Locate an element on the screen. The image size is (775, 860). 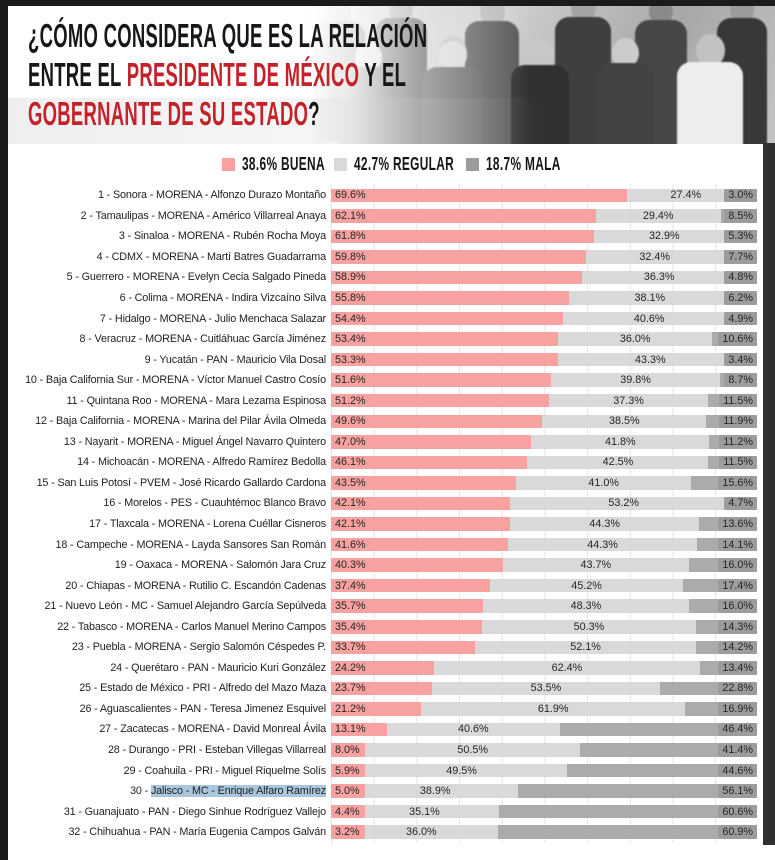
bar-regular-segment: 41.0% is located at coordinates (603, 483).